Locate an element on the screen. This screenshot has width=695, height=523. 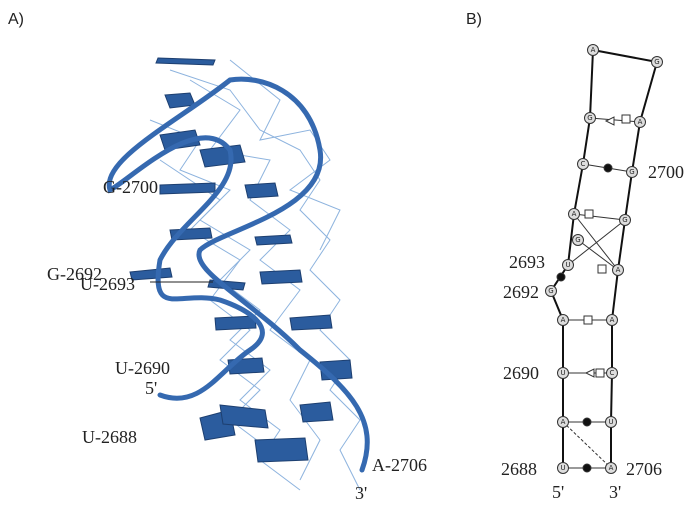
annotation: 2693 is located at coordinates (527, 262).